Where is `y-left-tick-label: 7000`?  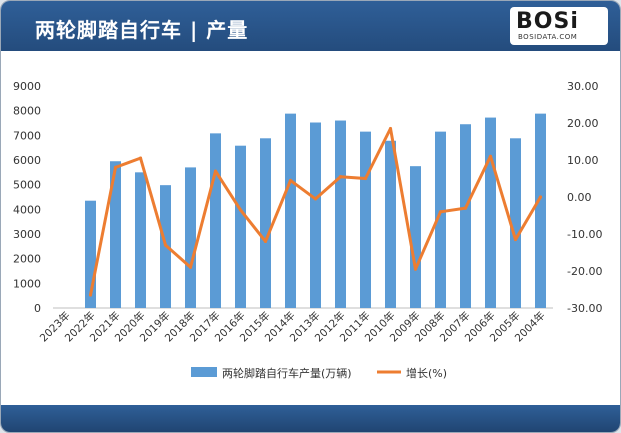 y-left-tick-label: 7000 is located at coordinates (27, 135).